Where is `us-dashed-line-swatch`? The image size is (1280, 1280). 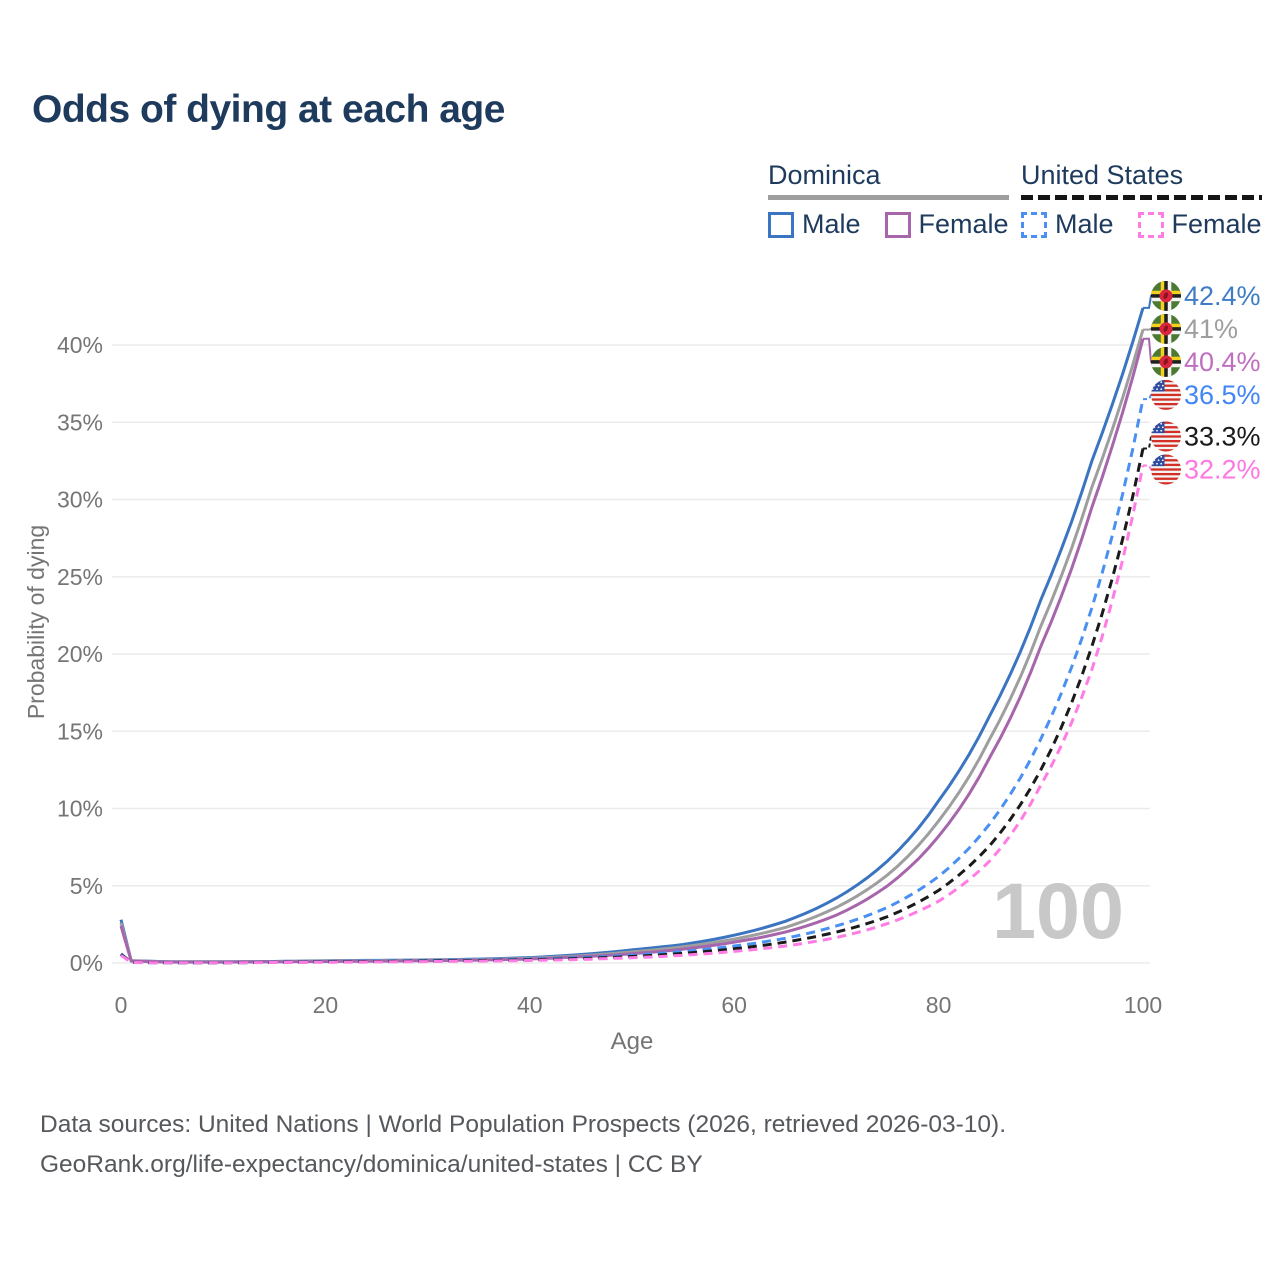 us-dashed-line-swatch is located at coordinates (1141, 197).